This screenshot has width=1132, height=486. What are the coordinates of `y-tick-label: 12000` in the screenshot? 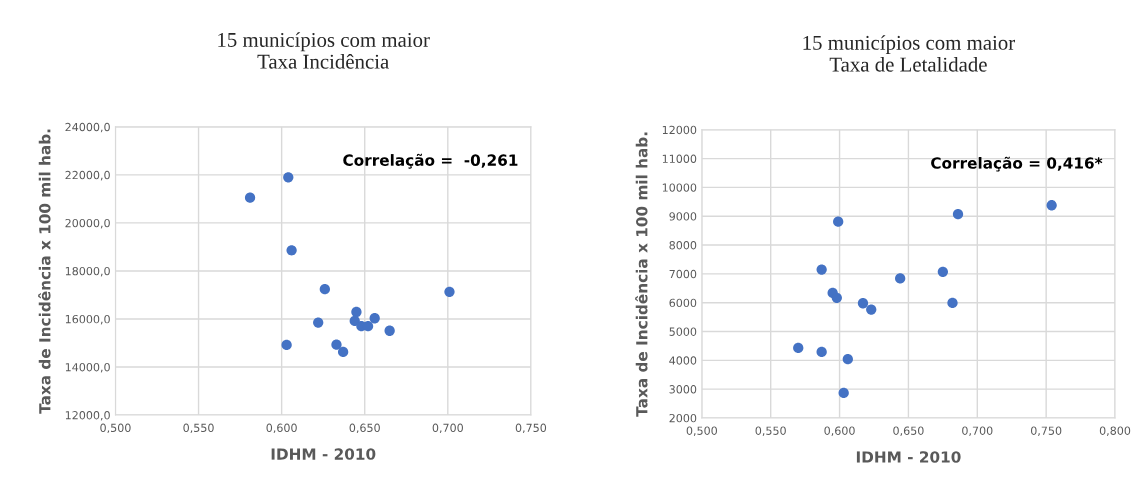 It's located at (679, 130).